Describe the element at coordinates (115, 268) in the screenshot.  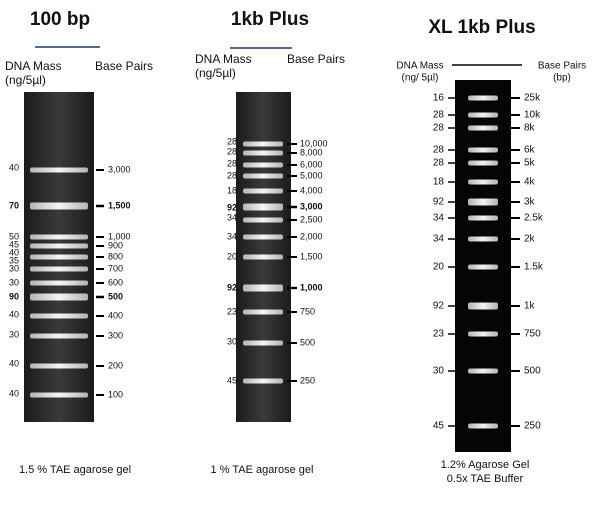
I see `size-label: 700` at that location.